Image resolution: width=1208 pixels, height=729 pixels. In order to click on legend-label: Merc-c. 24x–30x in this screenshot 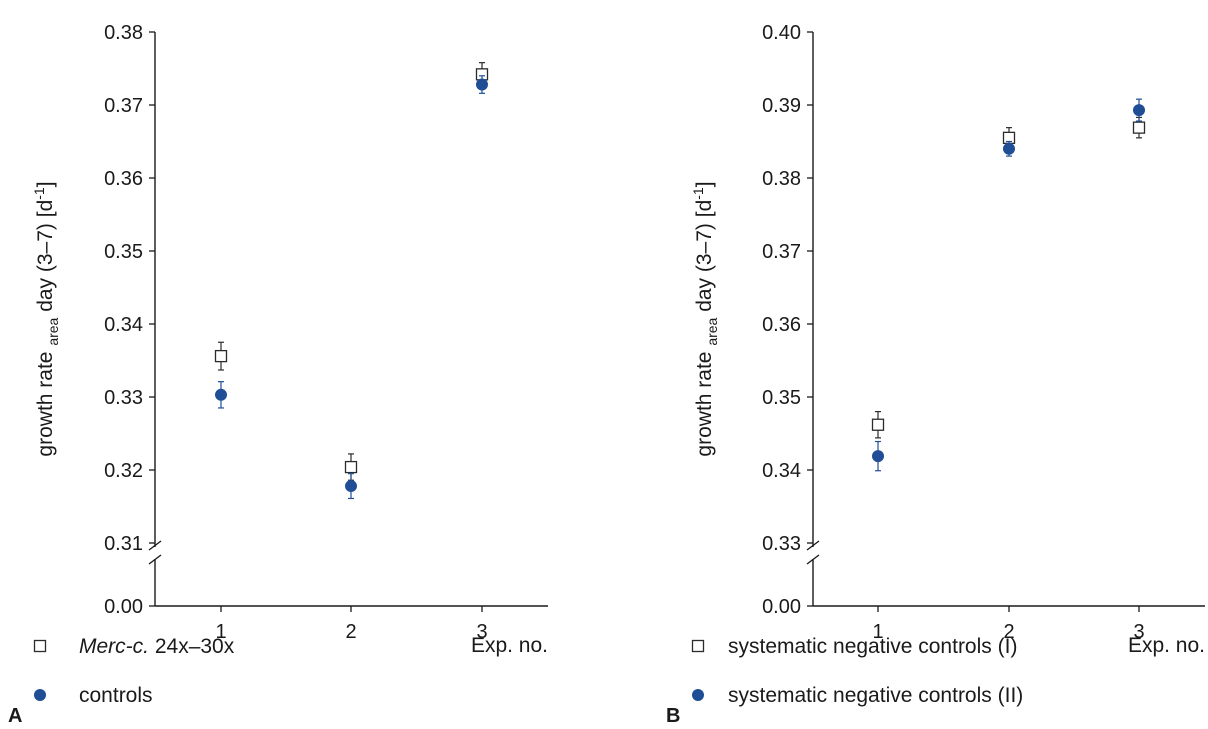, I will do `click(157, 646)`.